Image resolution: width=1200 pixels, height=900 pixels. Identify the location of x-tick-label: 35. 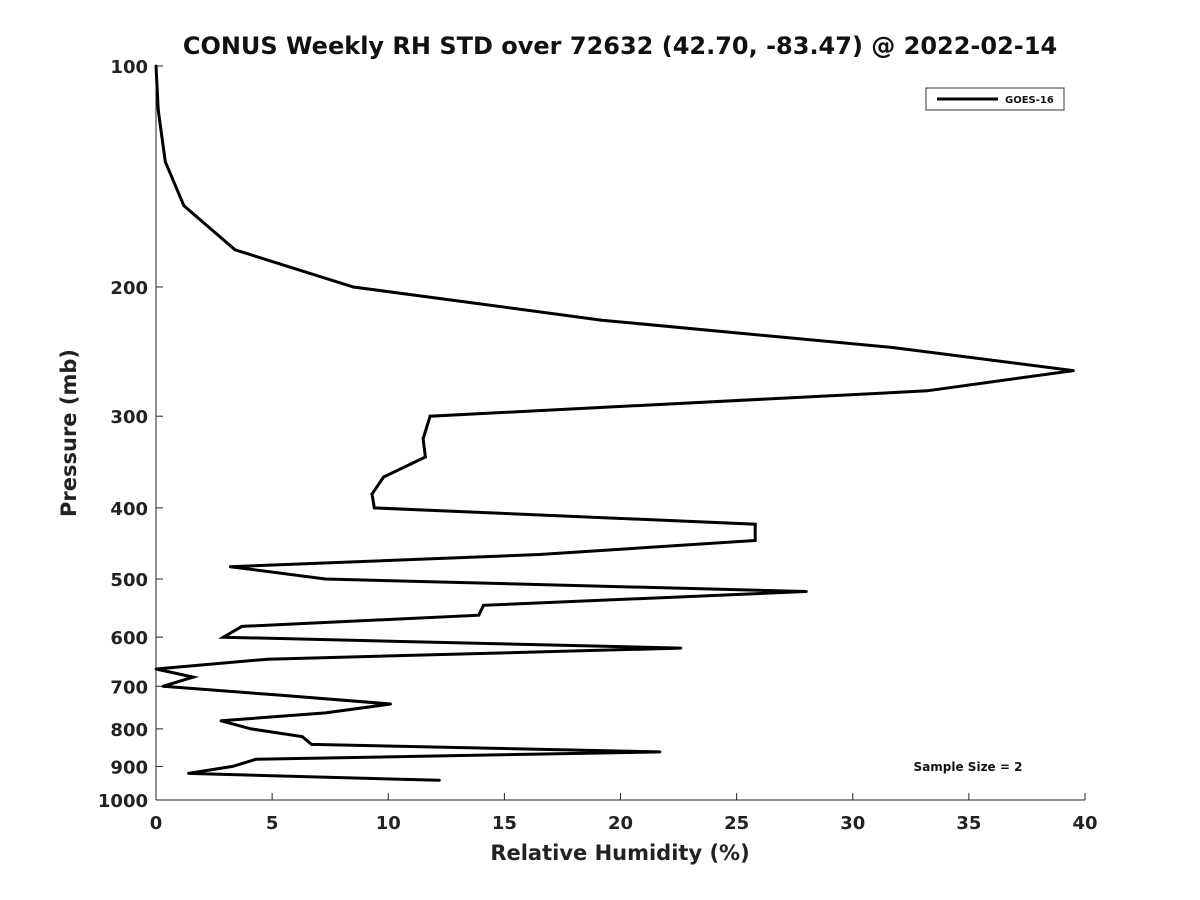
(968, 823).